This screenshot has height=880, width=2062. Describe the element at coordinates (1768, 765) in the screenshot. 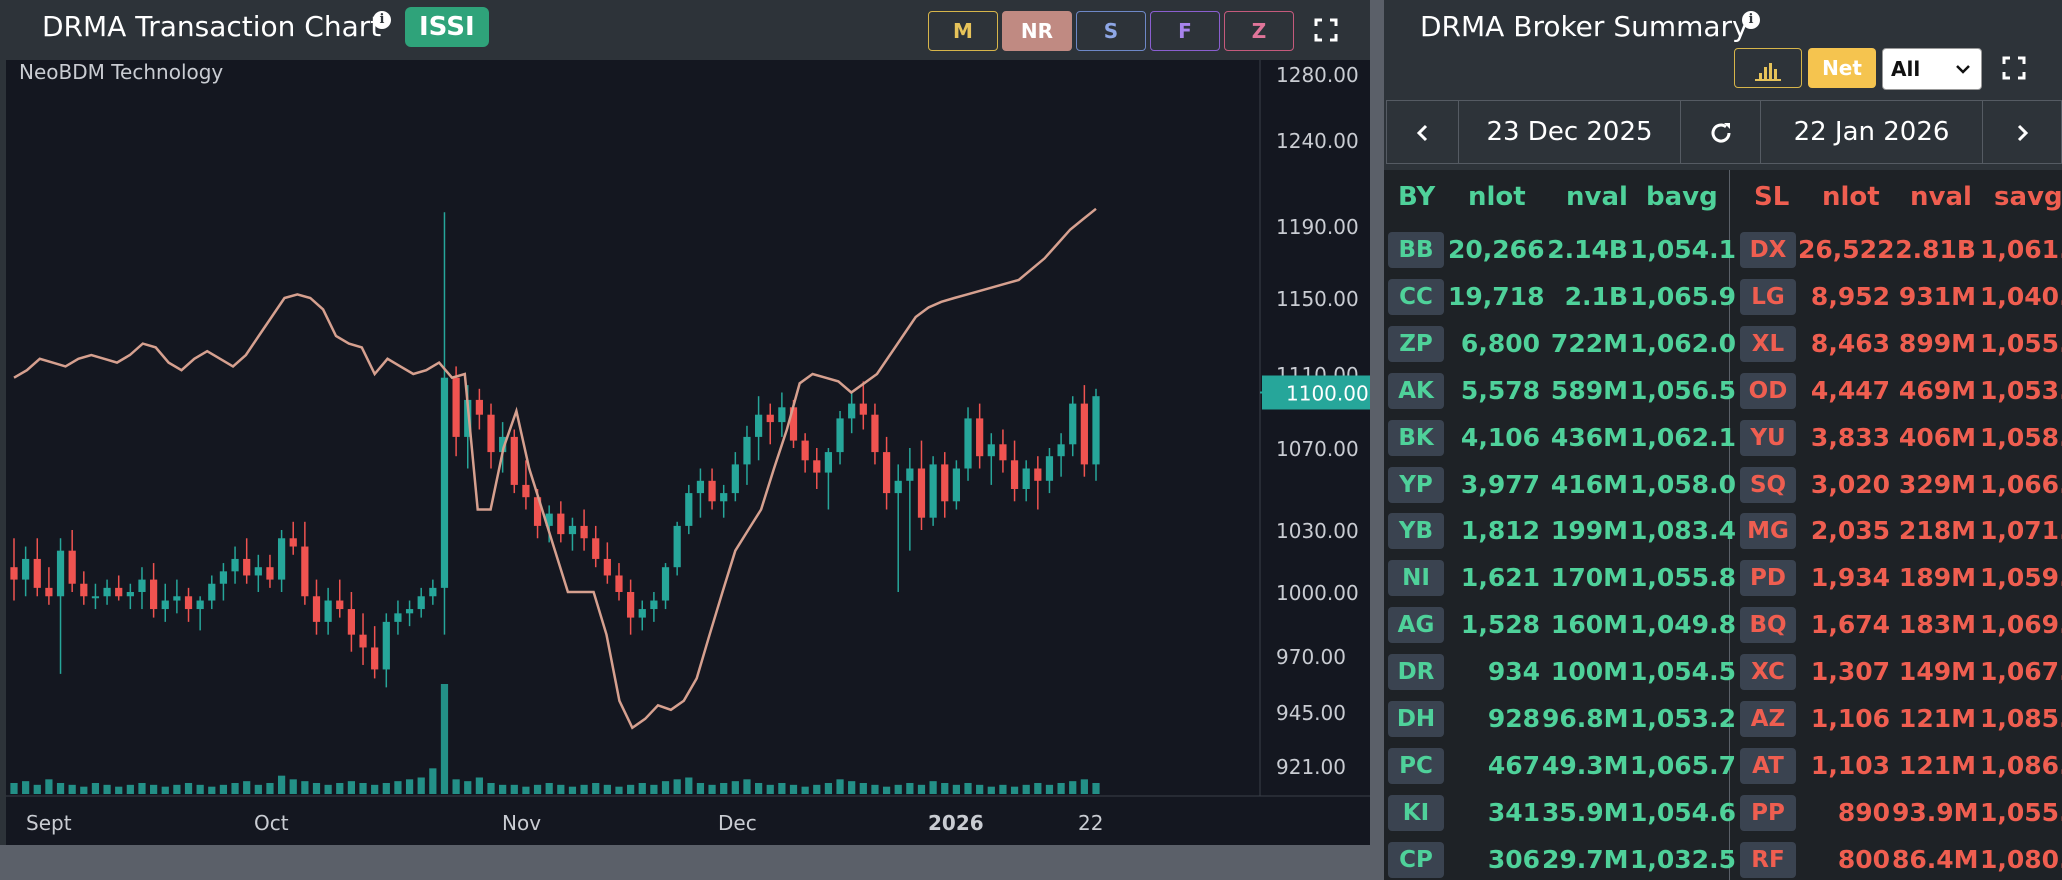

I see `seller-code: AT` at that location.